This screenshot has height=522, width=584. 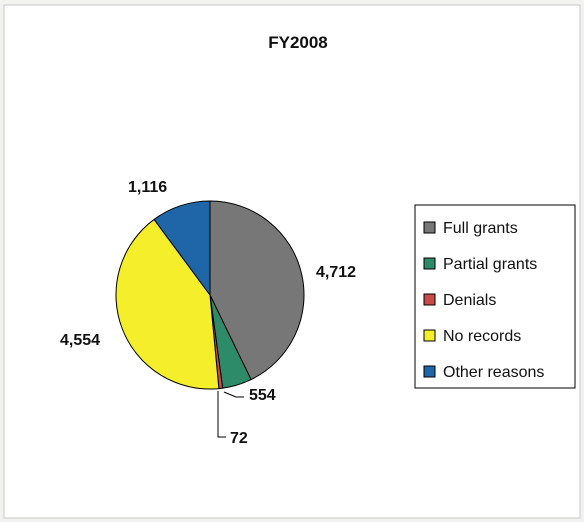 What do you see at coordinates (262, 395) in the screenshot?
I see `data-label-partial-grants: 554` at bounding box center [262, 395].